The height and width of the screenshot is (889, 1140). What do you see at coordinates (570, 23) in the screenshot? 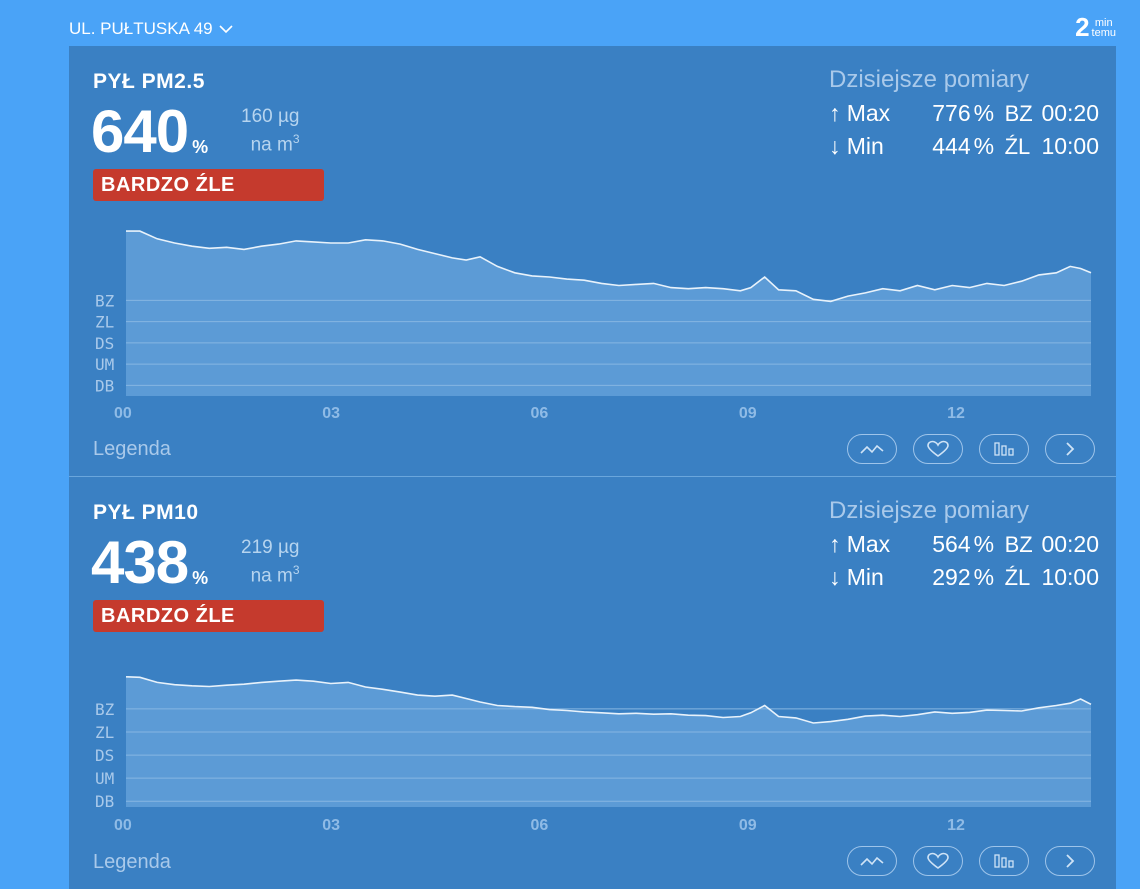
I see `top-bar: UL. PUŁTUSKA 49 2 min temu` at bounding box center [570, 23].